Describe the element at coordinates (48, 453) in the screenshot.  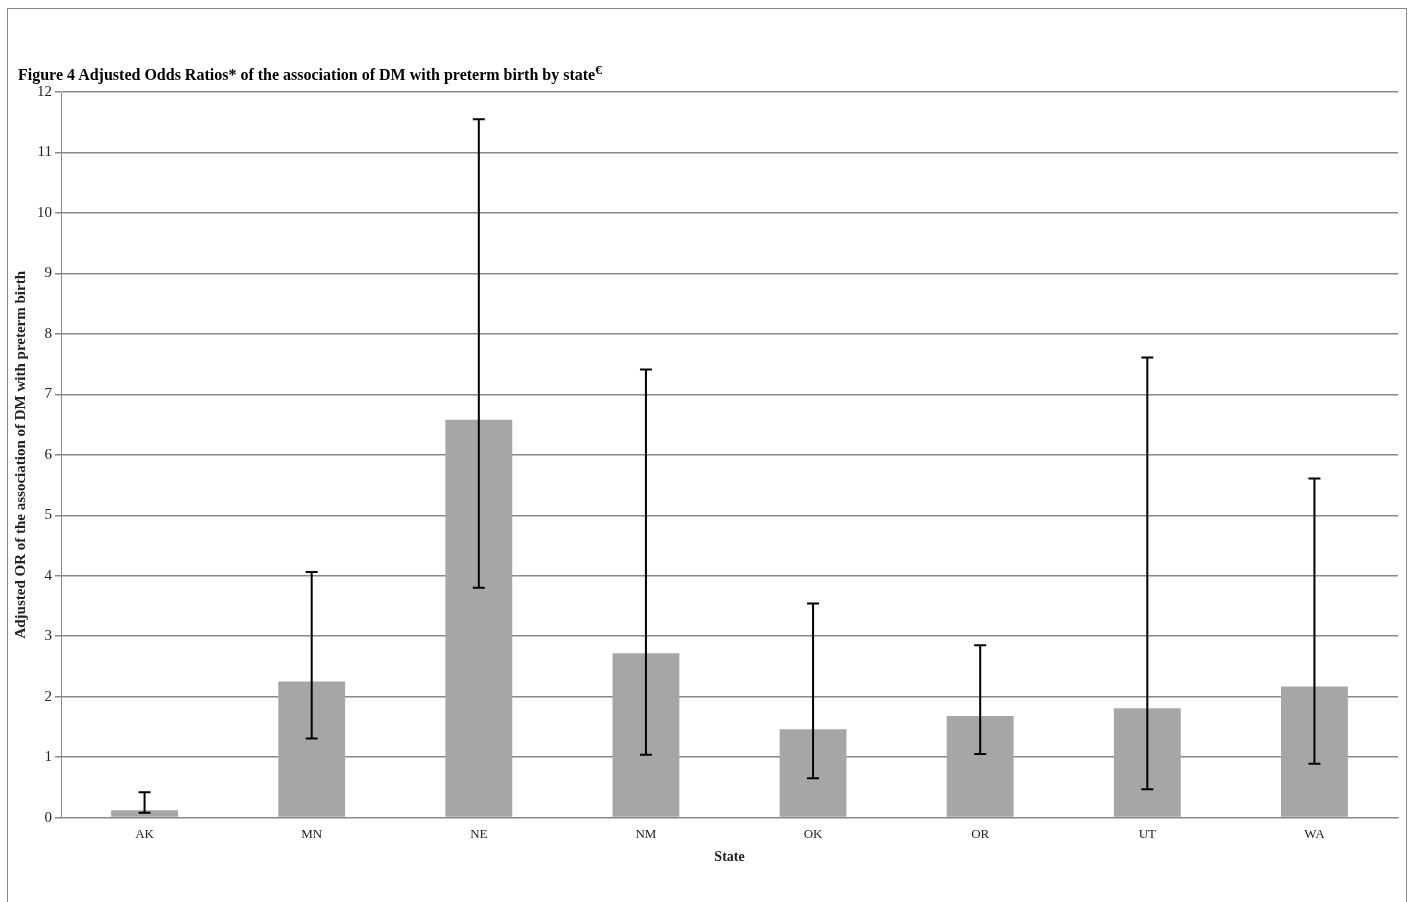
I see `y-tick-label: 6` at that location.